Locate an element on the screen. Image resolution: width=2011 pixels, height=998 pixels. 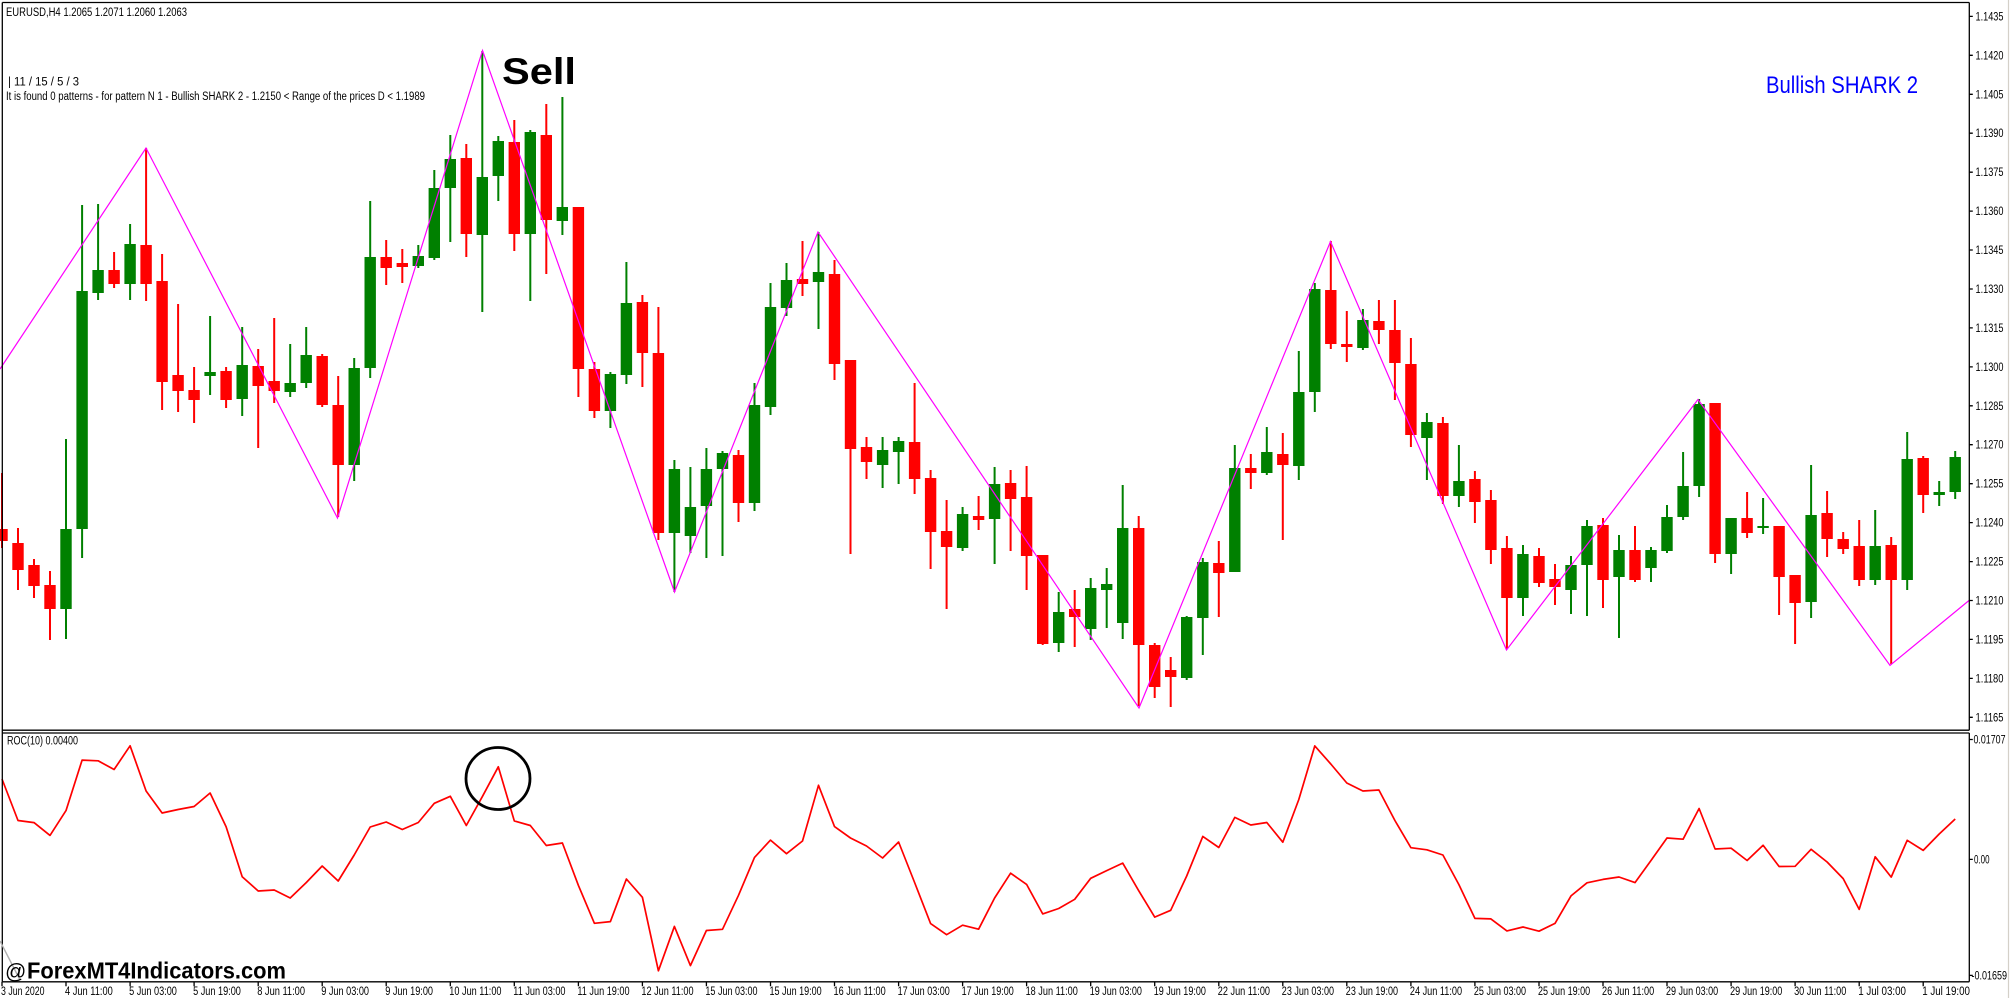
svg-text: 25 Jun 19:00 is located at coordinates (1564, 992).